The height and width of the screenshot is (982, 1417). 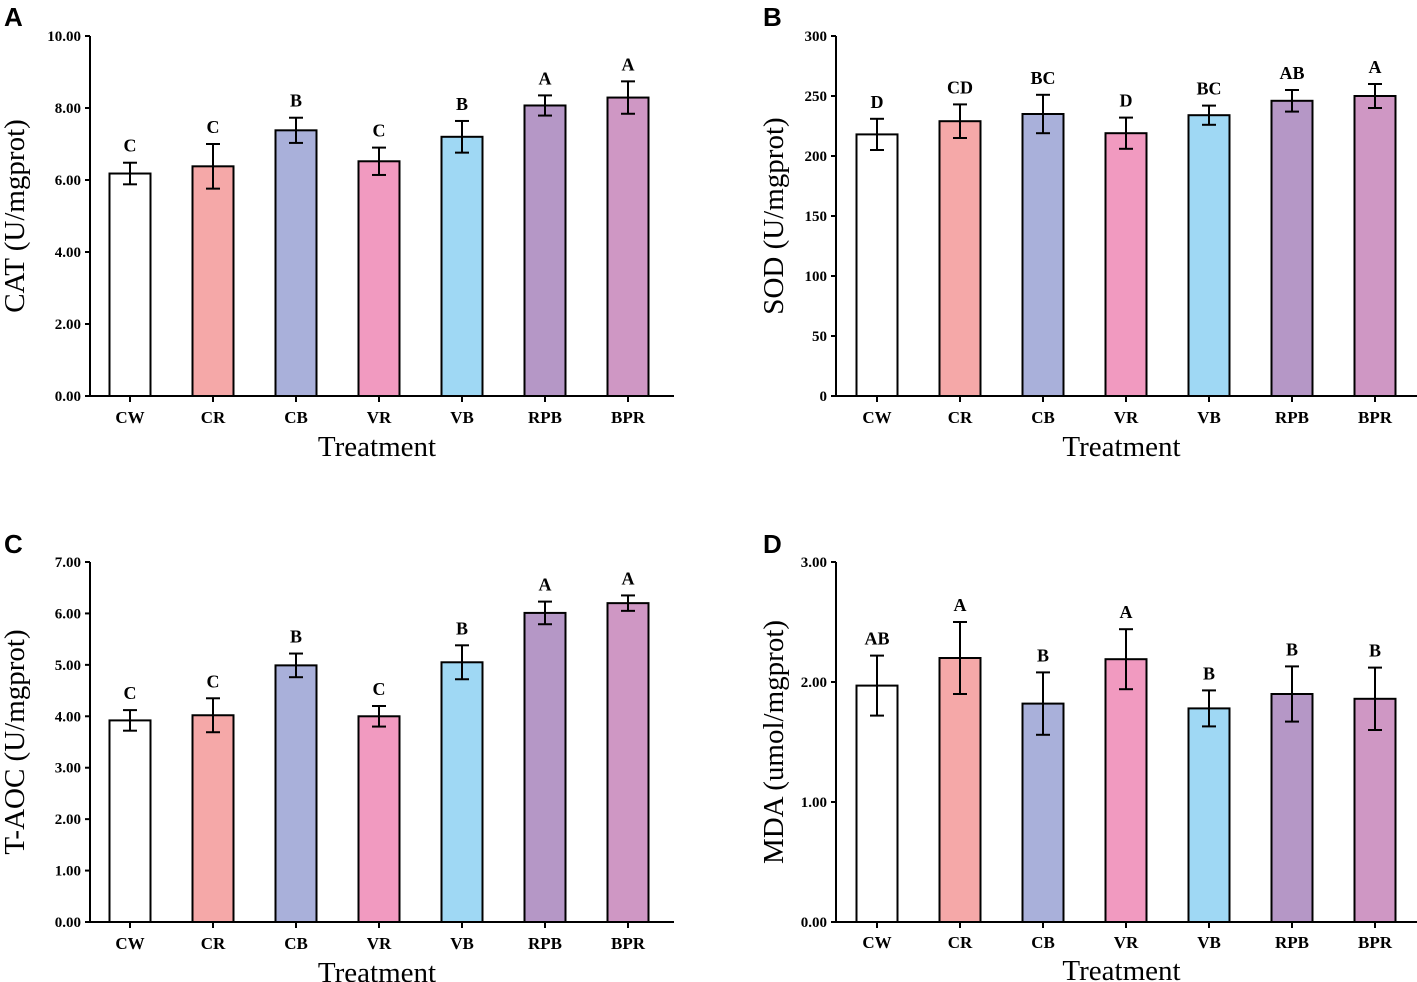 What do you see at coordinates (960, 417) in the screenshot?
I see `panel-b-xtick-label-cr: CR` at bounding box center [960, 417].